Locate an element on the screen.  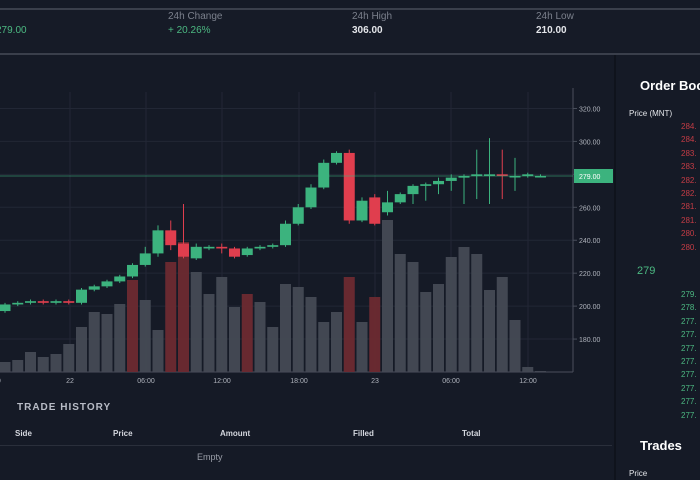
change-value: + 20.26% is located at coordinates (189, 30).